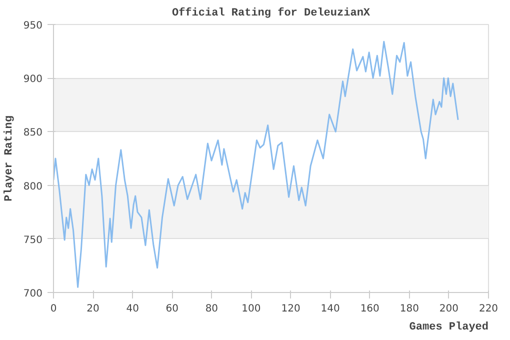 Image resolution: width=510 pixels, height=340 pixels. Describe the element at coordinates (93, 309) in the screenshot. I see `x-tick-label: 20` at that location.